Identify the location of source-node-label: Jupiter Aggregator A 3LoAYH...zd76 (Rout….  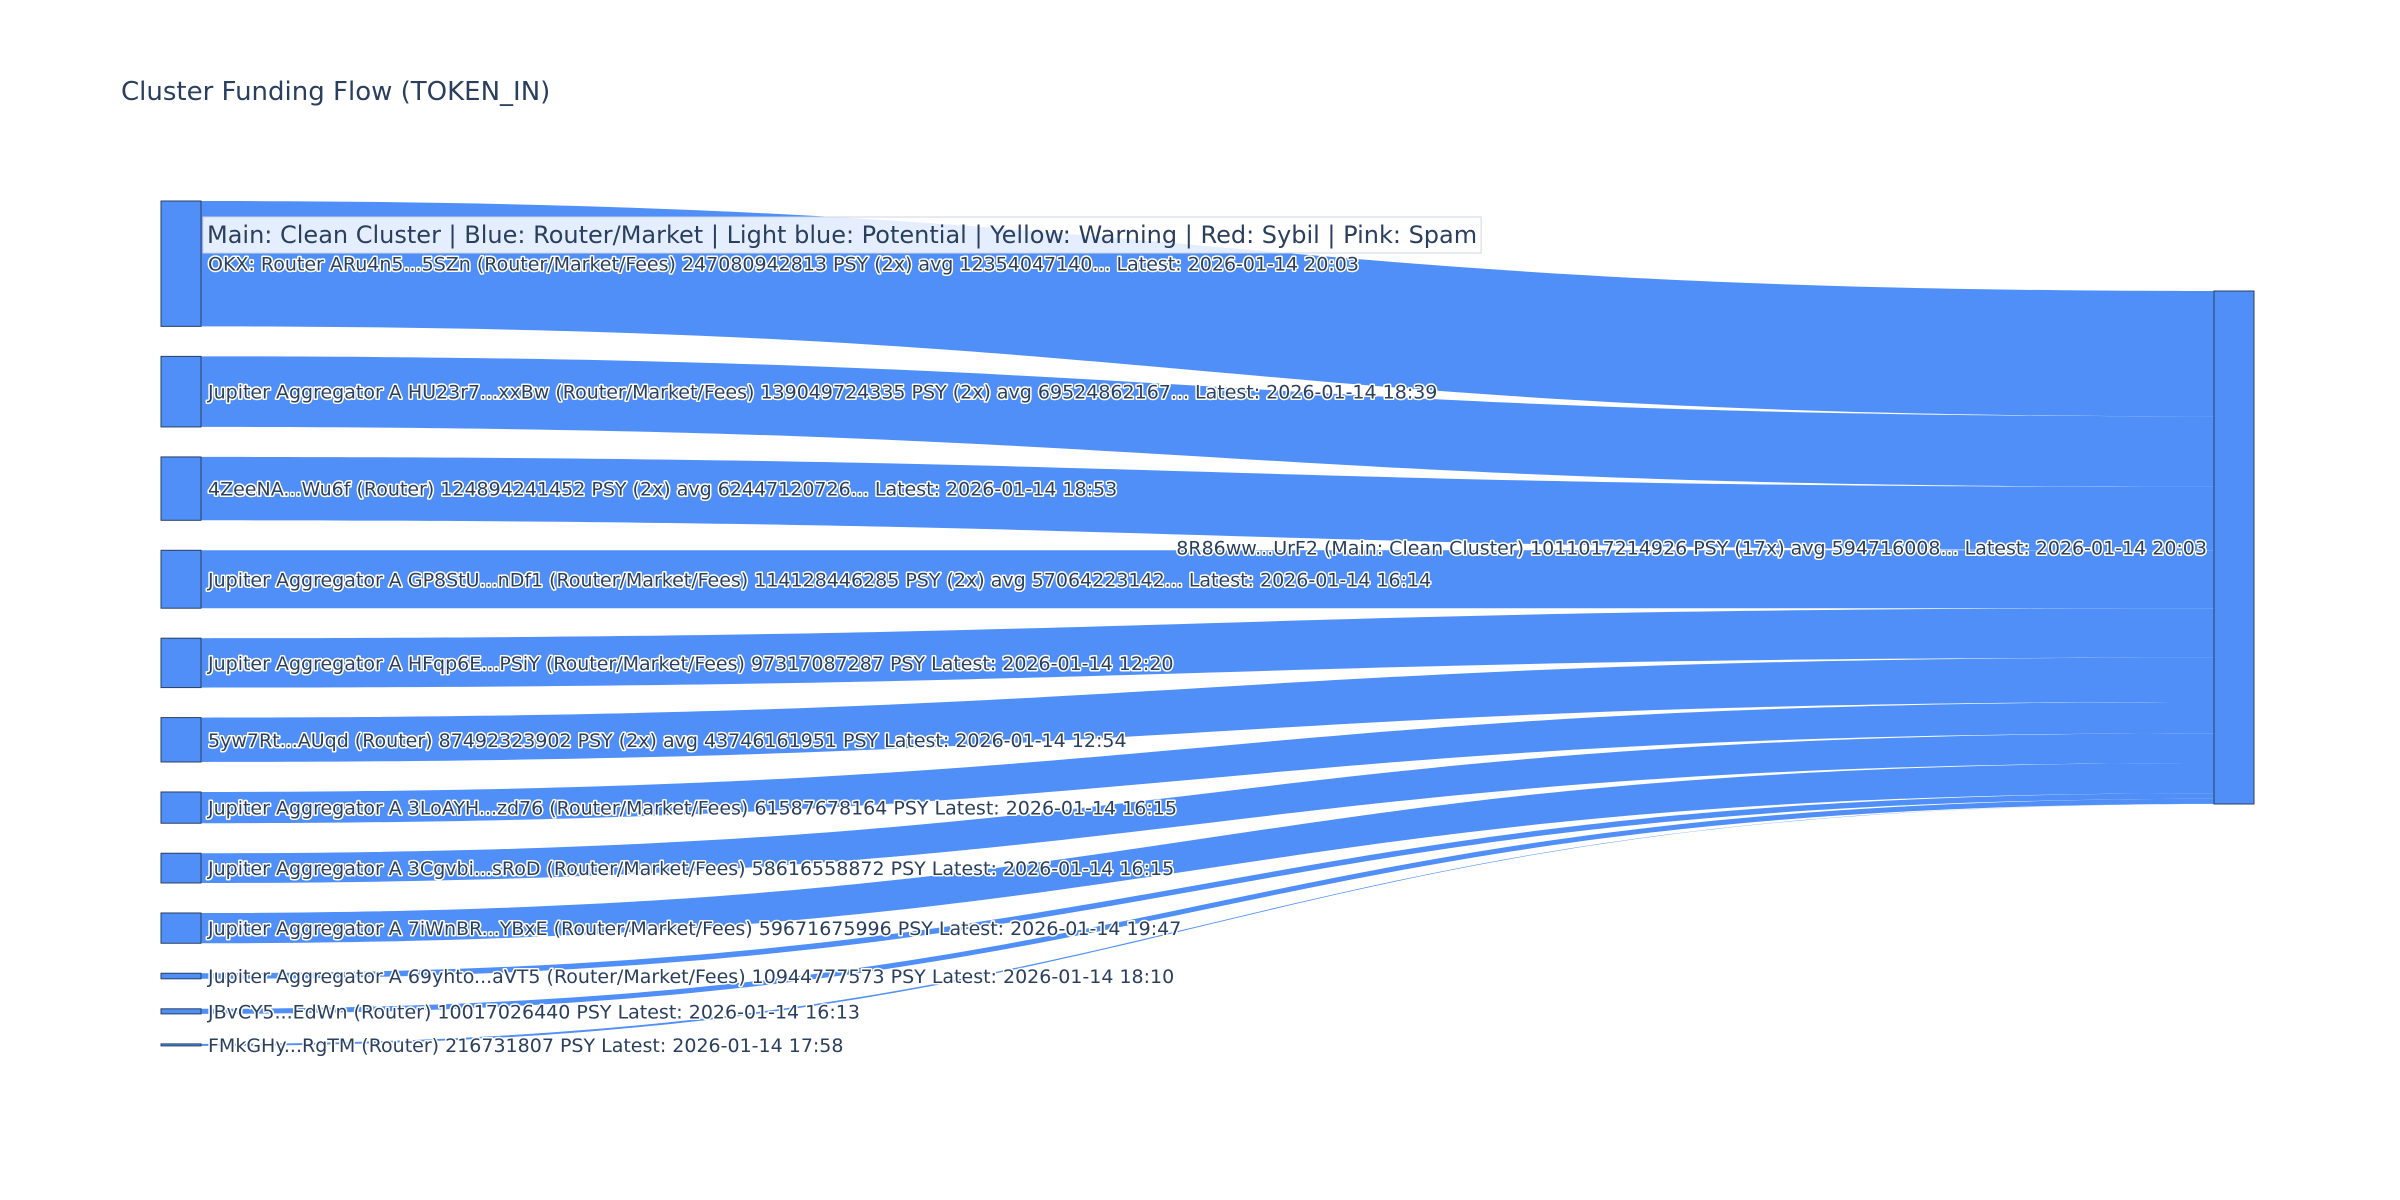
(692, 809).